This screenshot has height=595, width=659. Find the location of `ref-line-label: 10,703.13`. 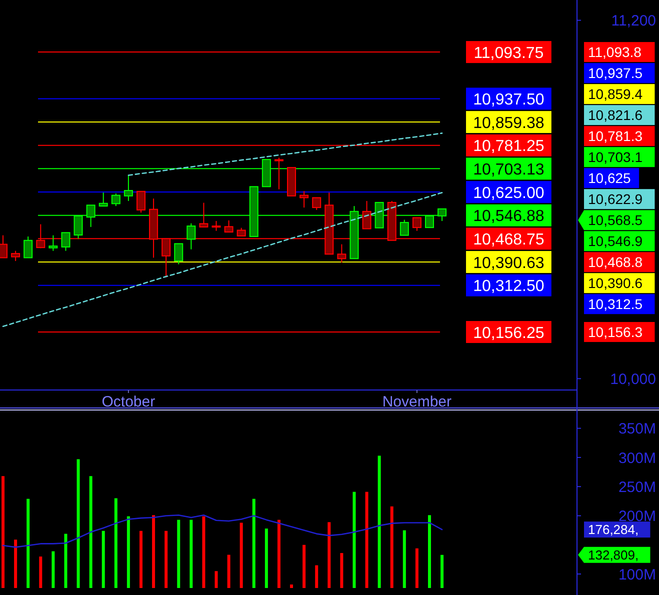

ref-line-label: 10,703.13 is located at coordinates (508, 169).